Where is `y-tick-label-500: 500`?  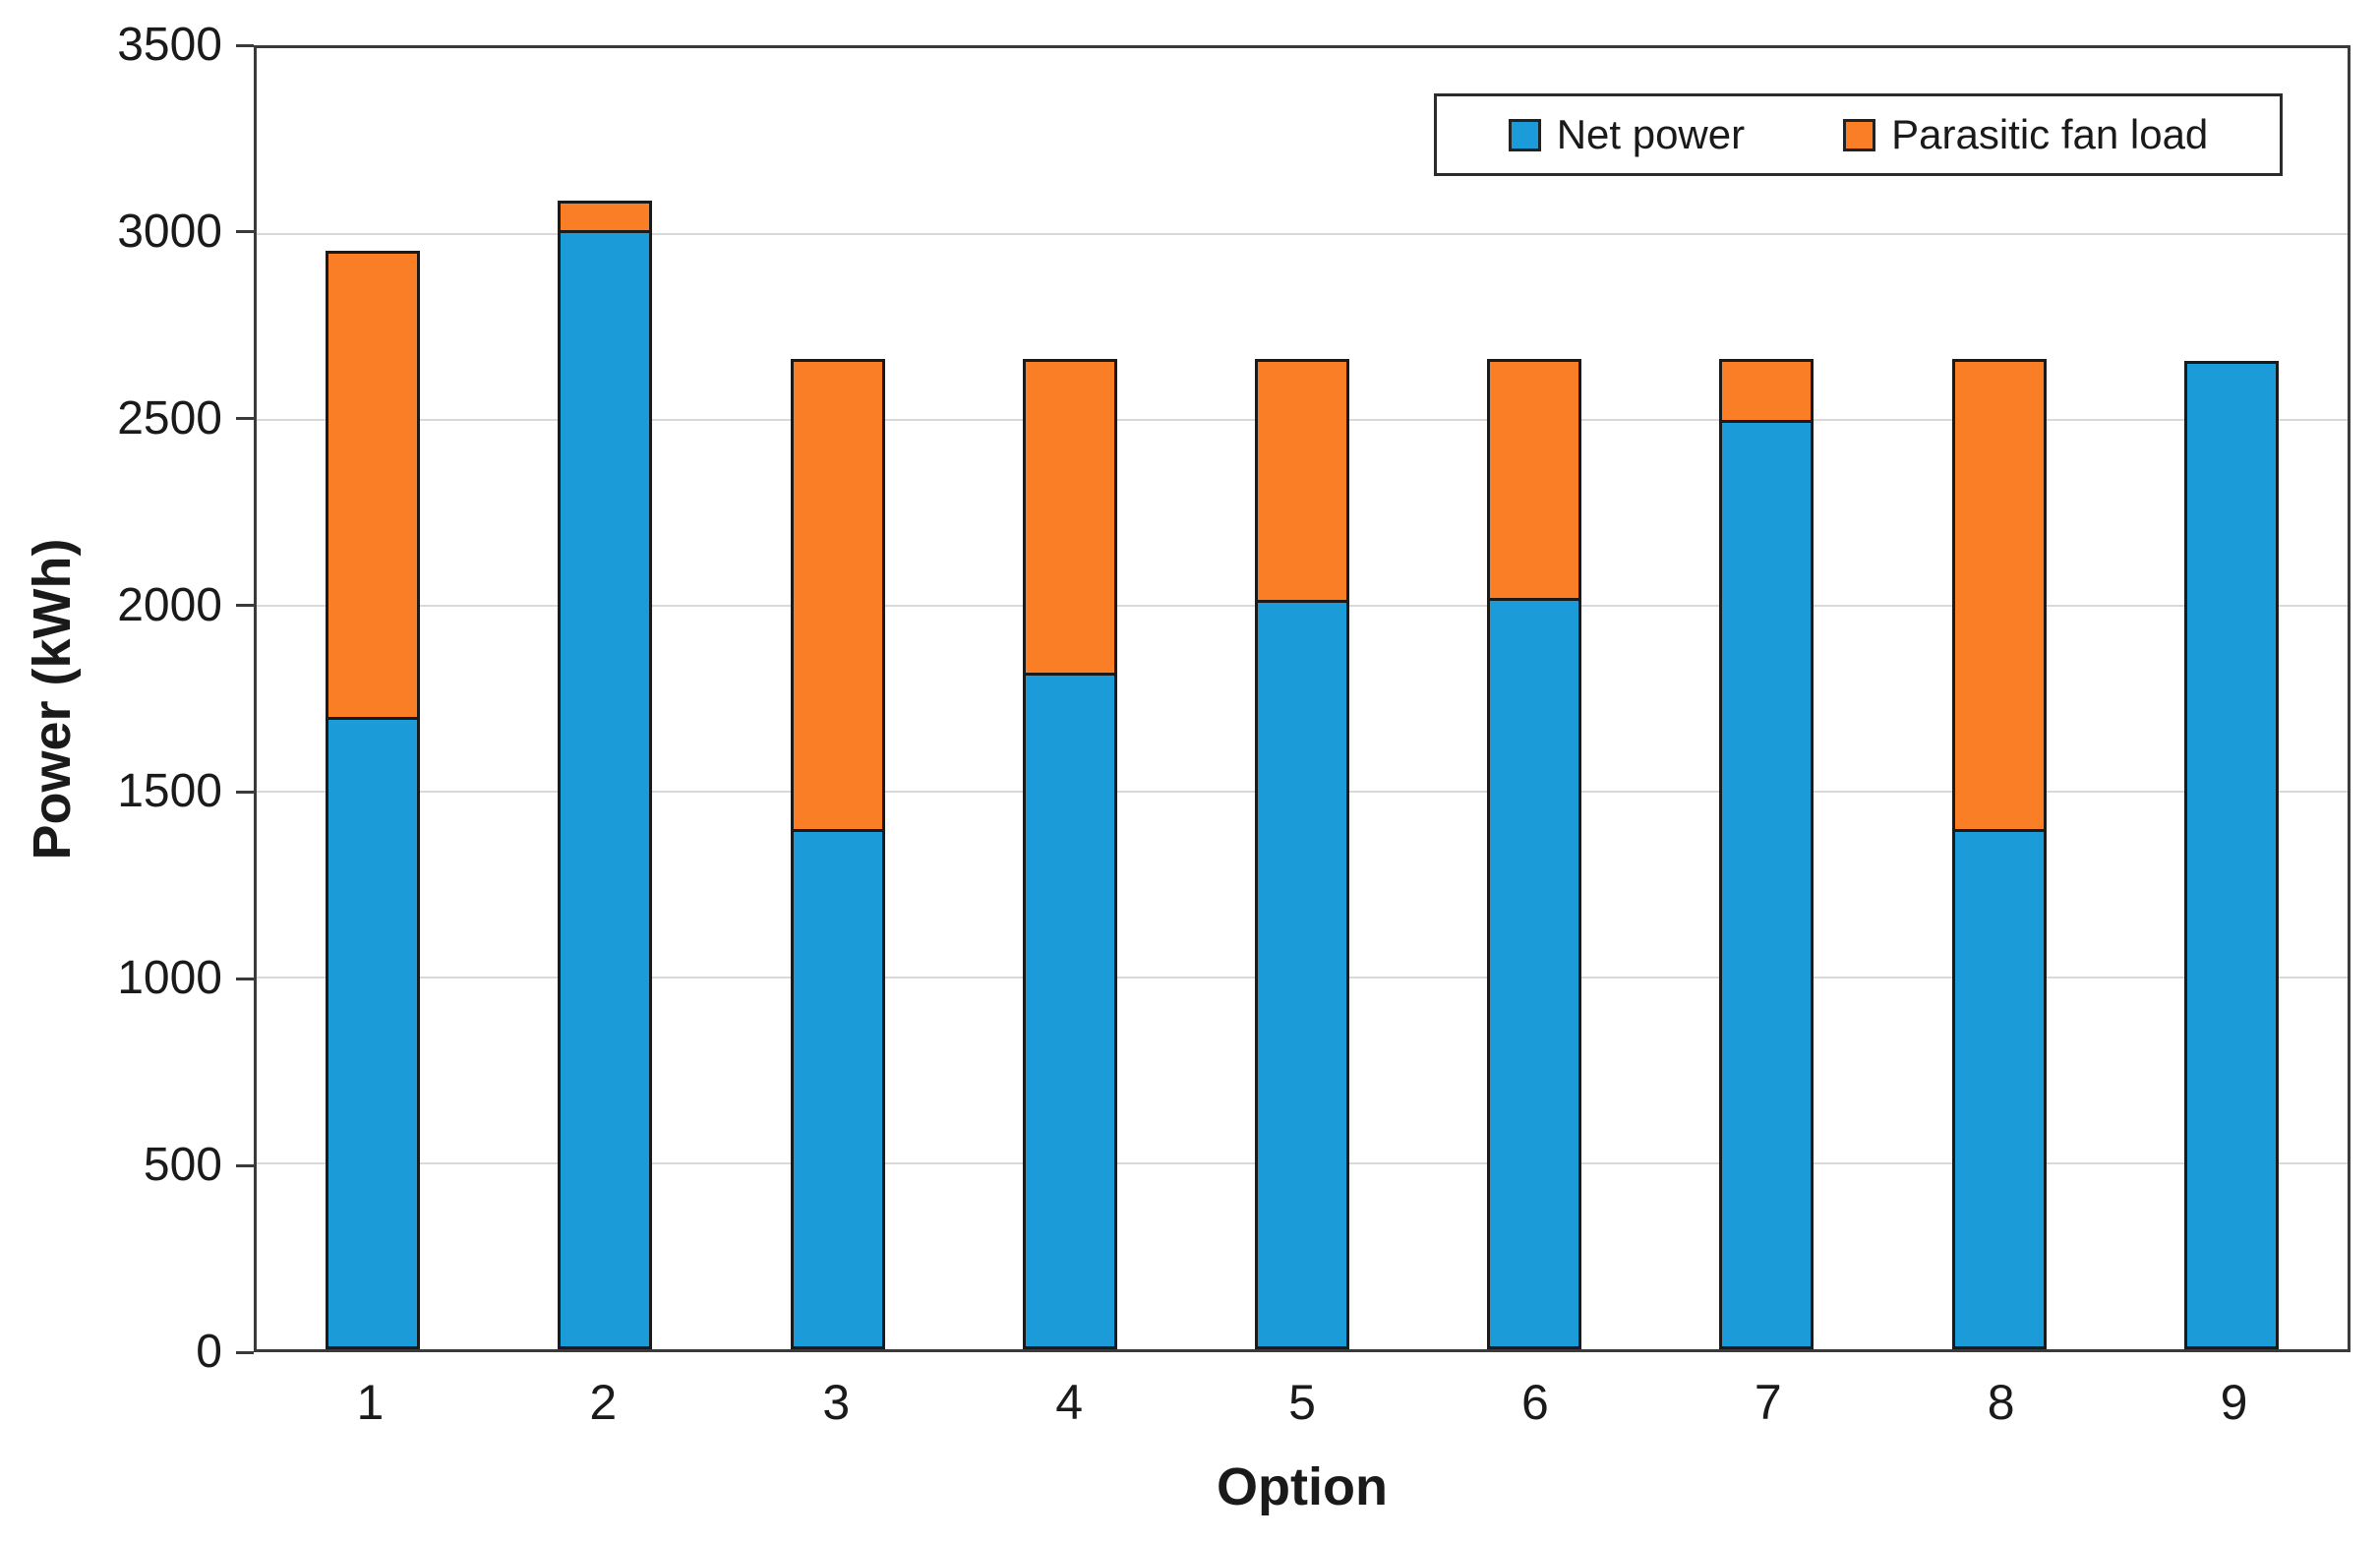
y-tick-label-500: 500 is located at coordinates (182, 1165).